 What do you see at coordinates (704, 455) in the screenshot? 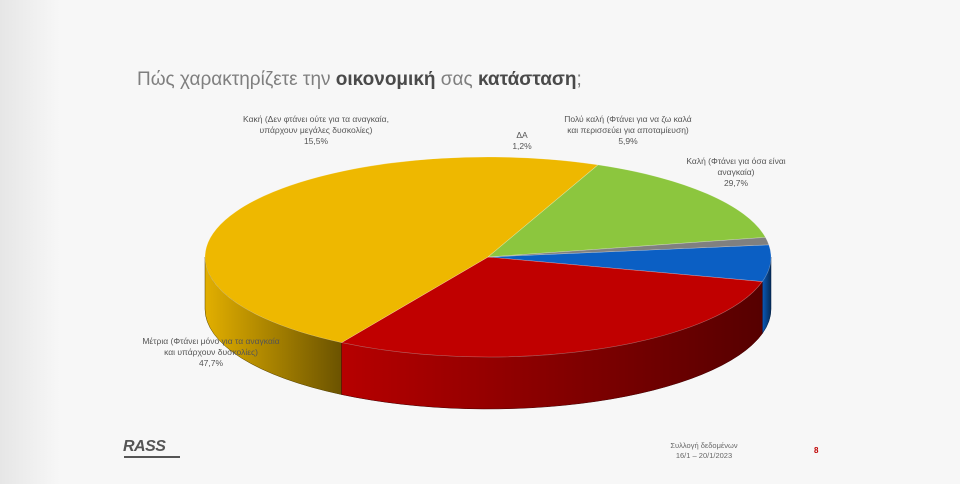
I see `data-collection-dates: 16/1 – 20/1/2023` at bounding box center [704, 455].